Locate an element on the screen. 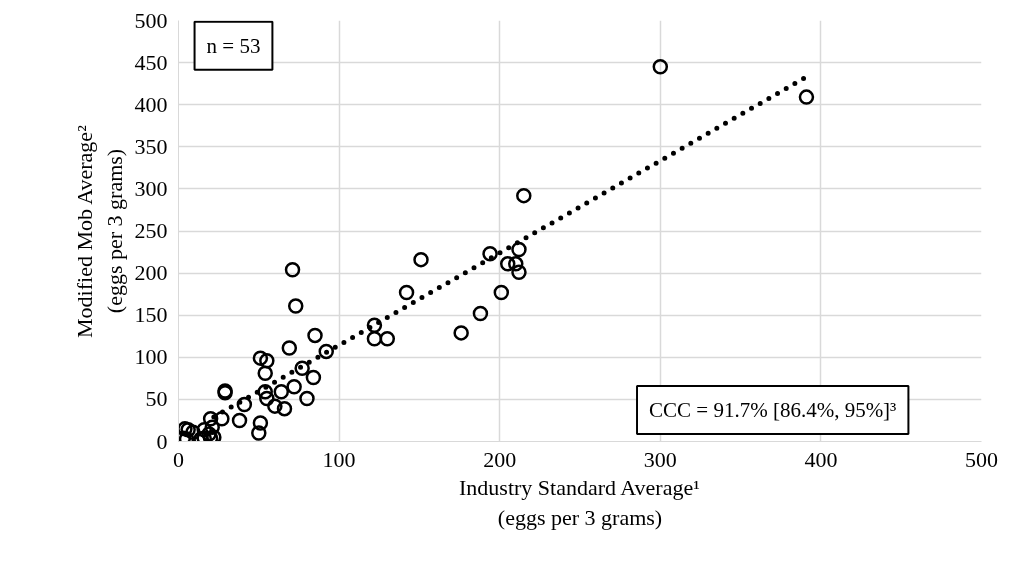 This screenshot has width=1016, height=571. y-tick-label: 300 is located at coordinates (151, 188).